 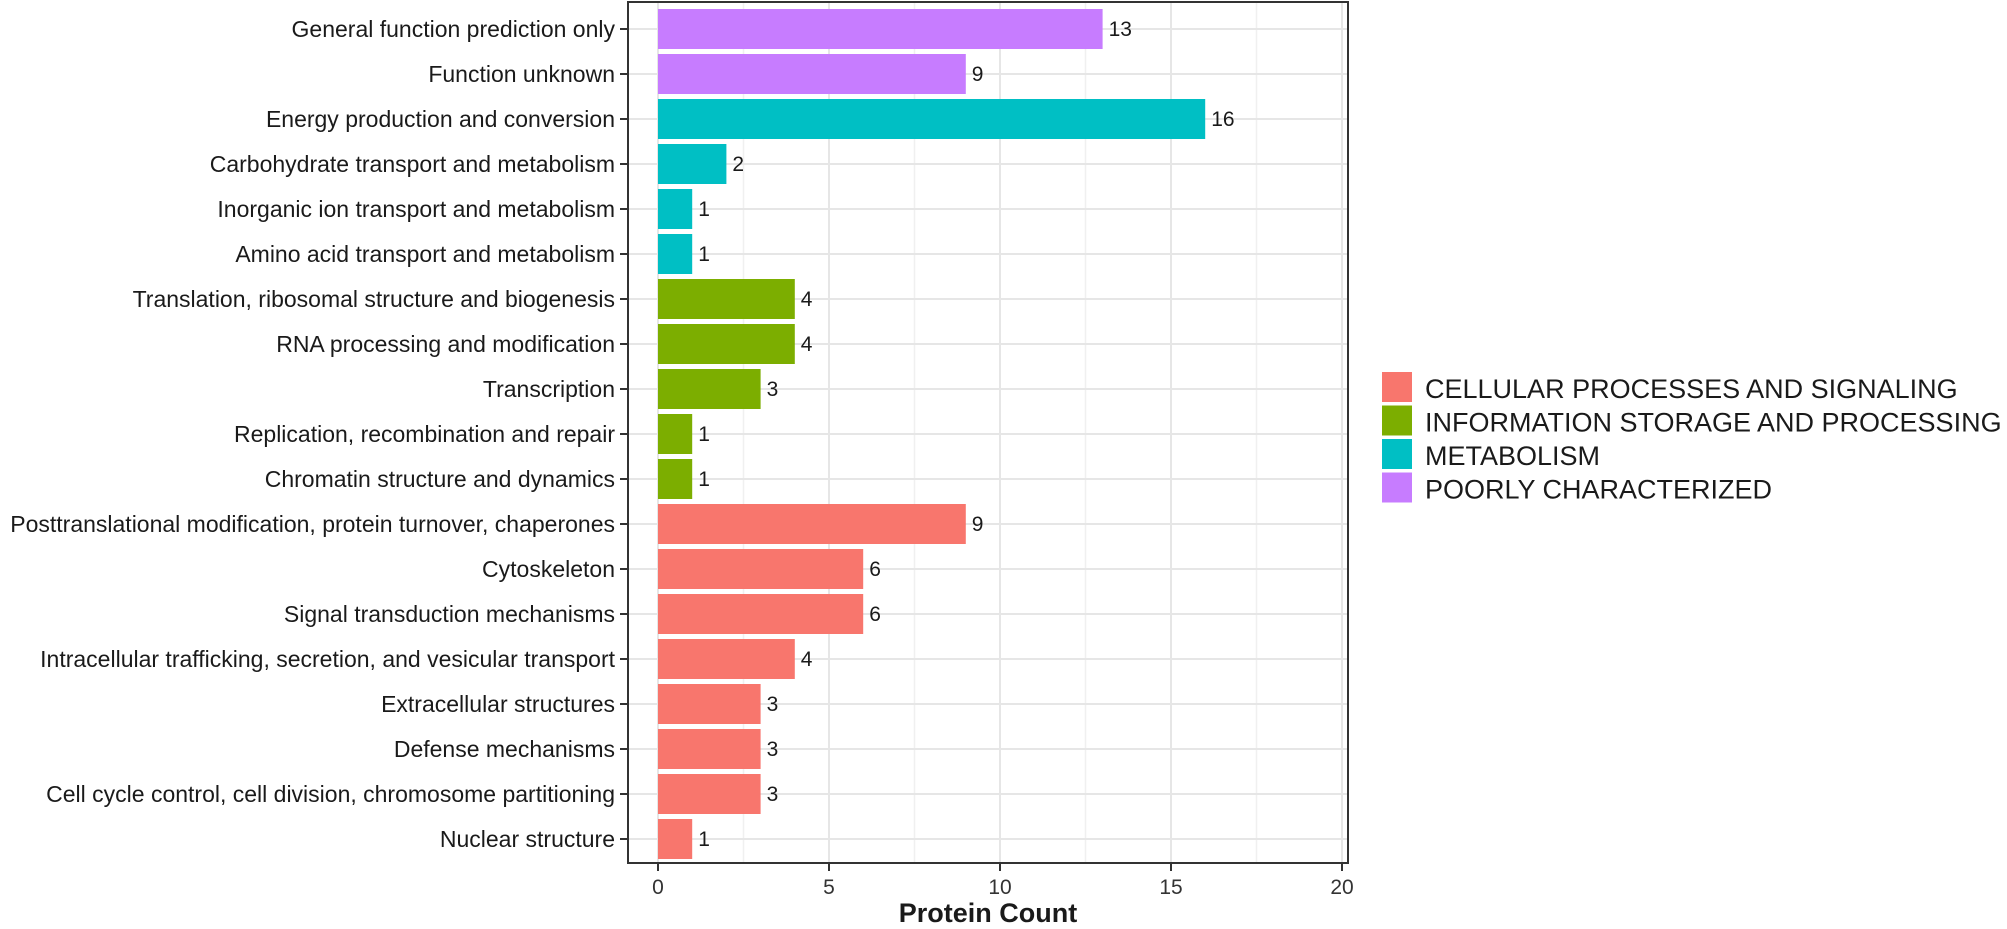 I want to click on bar-value-label: 16, so click(x=1222, y=119).